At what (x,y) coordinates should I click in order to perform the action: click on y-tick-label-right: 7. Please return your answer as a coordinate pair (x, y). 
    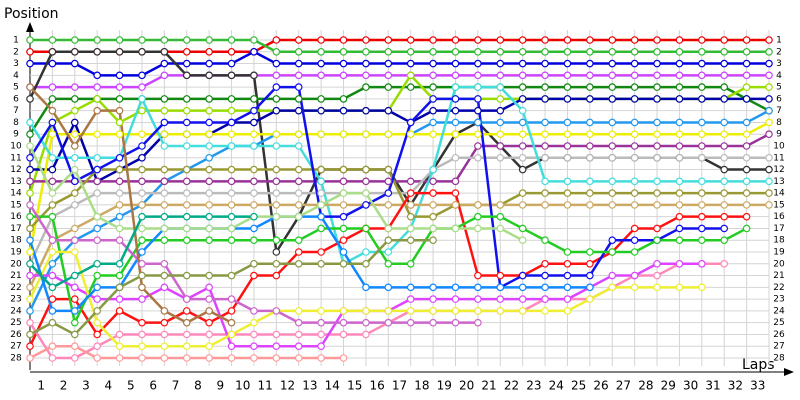
    Looking at the image, I should click on (779, 111).